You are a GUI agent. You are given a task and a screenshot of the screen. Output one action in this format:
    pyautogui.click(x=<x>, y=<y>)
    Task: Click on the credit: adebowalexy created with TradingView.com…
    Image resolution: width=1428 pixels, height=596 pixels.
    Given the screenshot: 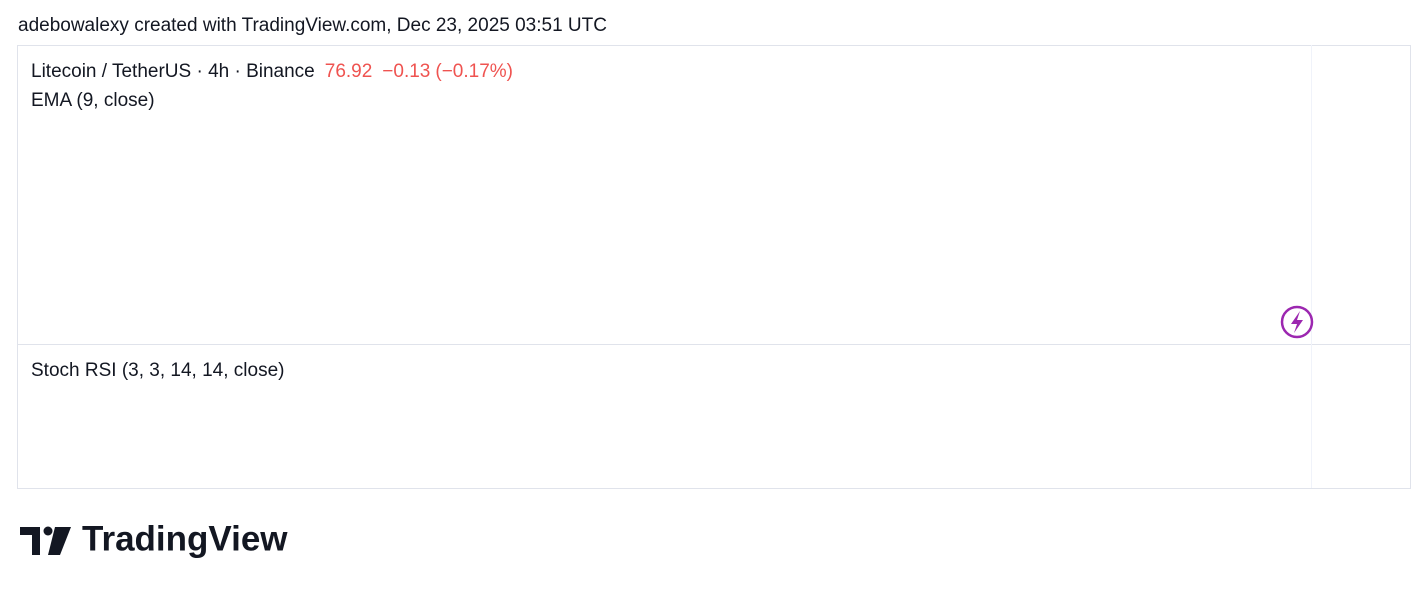 What is the action you would take?
    pyautogui.click(x=312, y=25)
    